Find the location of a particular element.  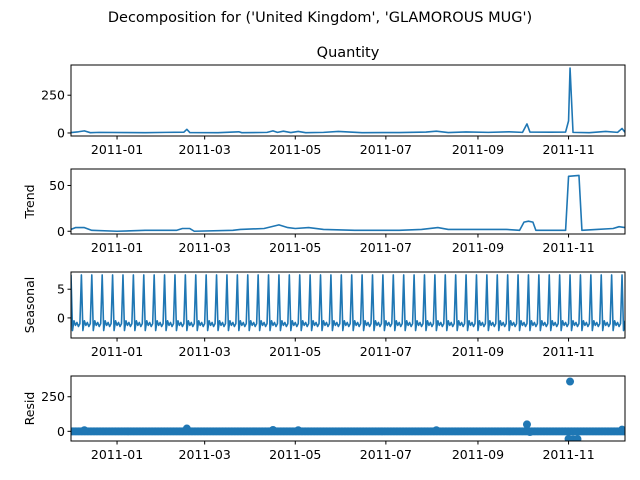

trend-line is located at coordinates (348, 203).